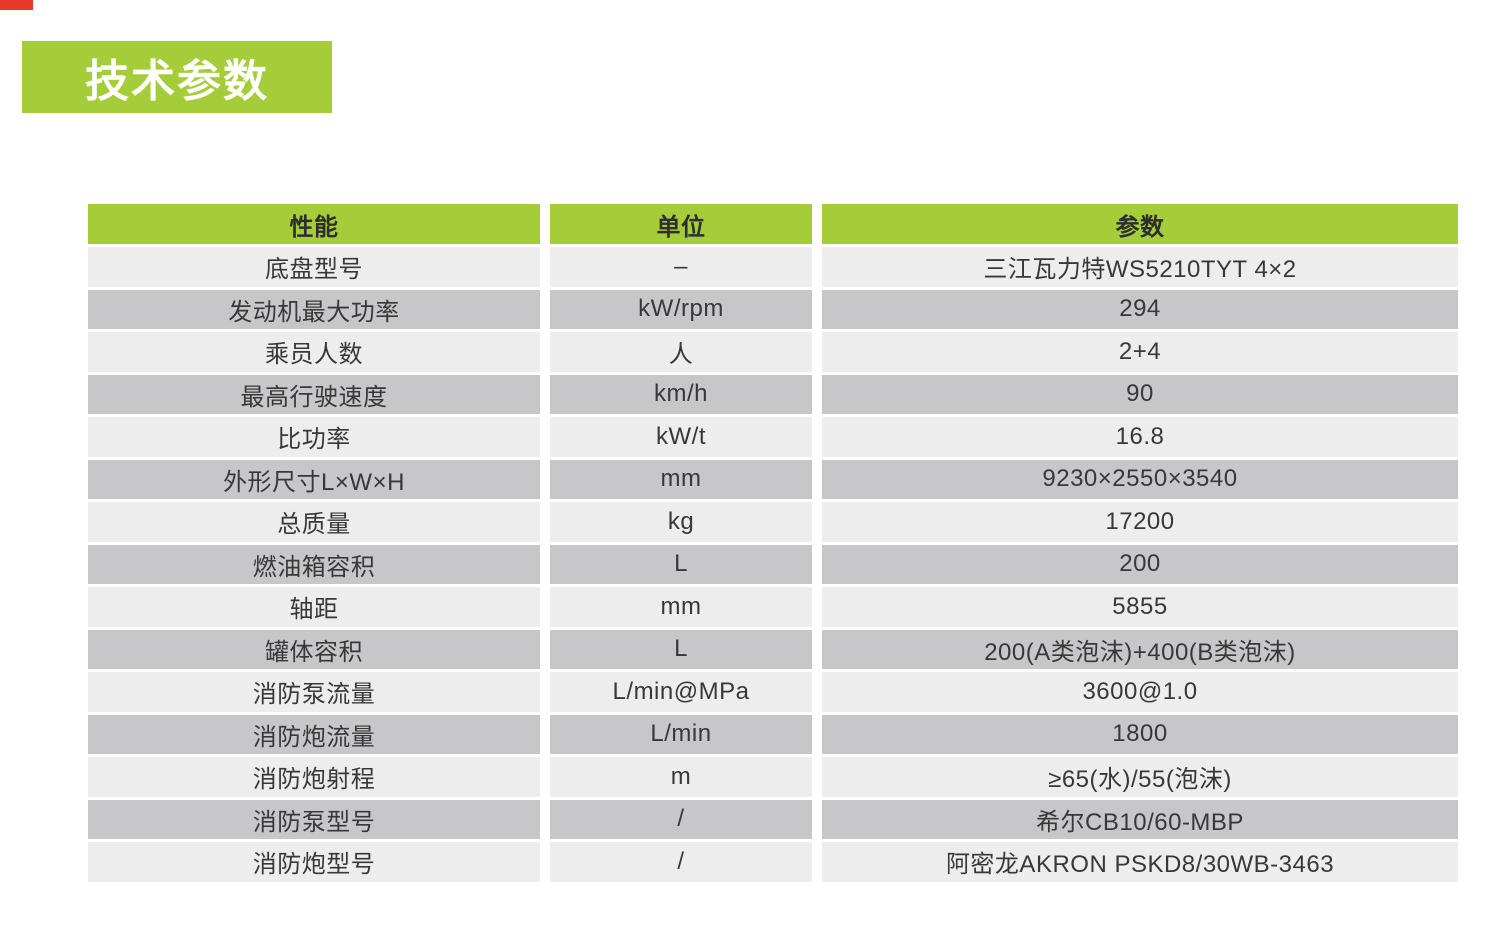 Image resolution: width=1500 pixels, height=925 pixels. I want to click on table-cell-value: ≥65(水)/55(泡沫), so click(1140, 777).